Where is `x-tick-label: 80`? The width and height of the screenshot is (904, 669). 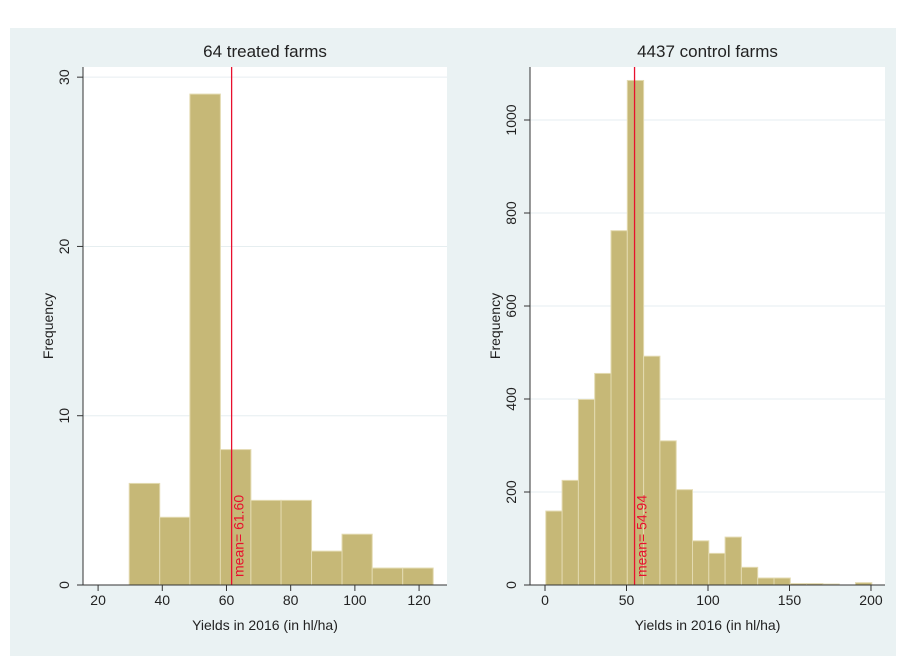 x-tick-label: 80 is located at coordinates (291, 600).